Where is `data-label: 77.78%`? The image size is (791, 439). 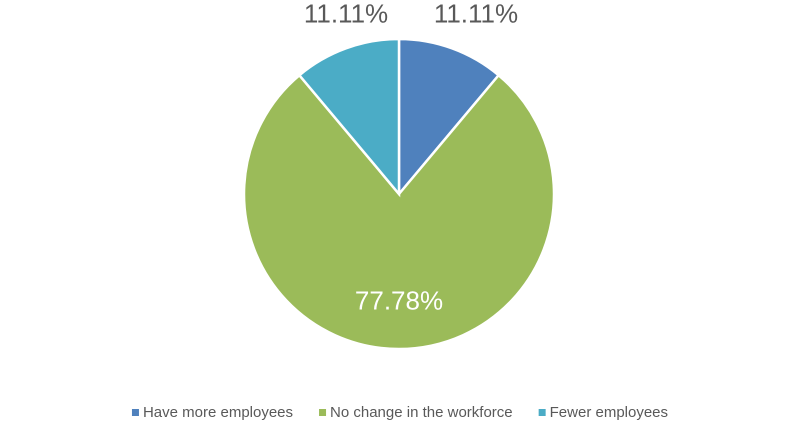 data-label: 77.78% is located at coordinates (399, 300).